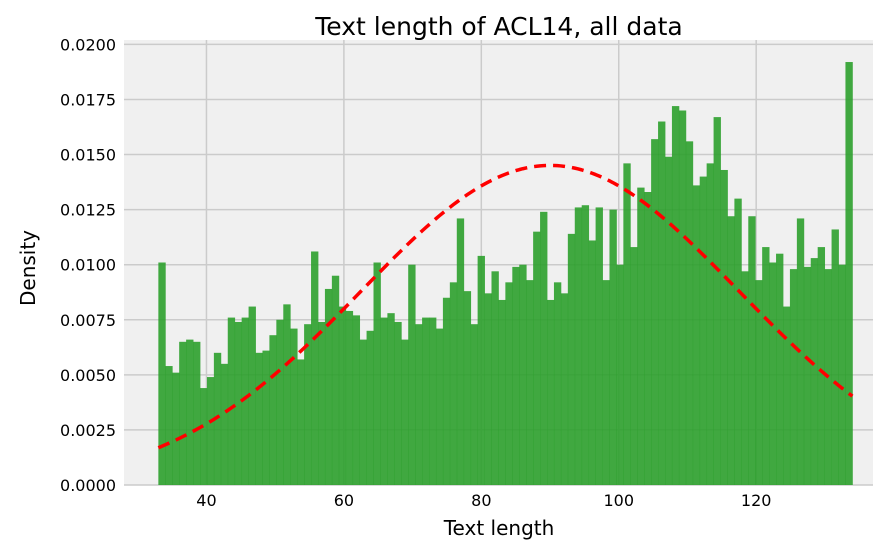 The image size is (889, 555). What do you see at coordinates (498, 26) in the screenshot?
I see `chart-title: Text length of ACL14, all data` at bounding box center [498, 26].